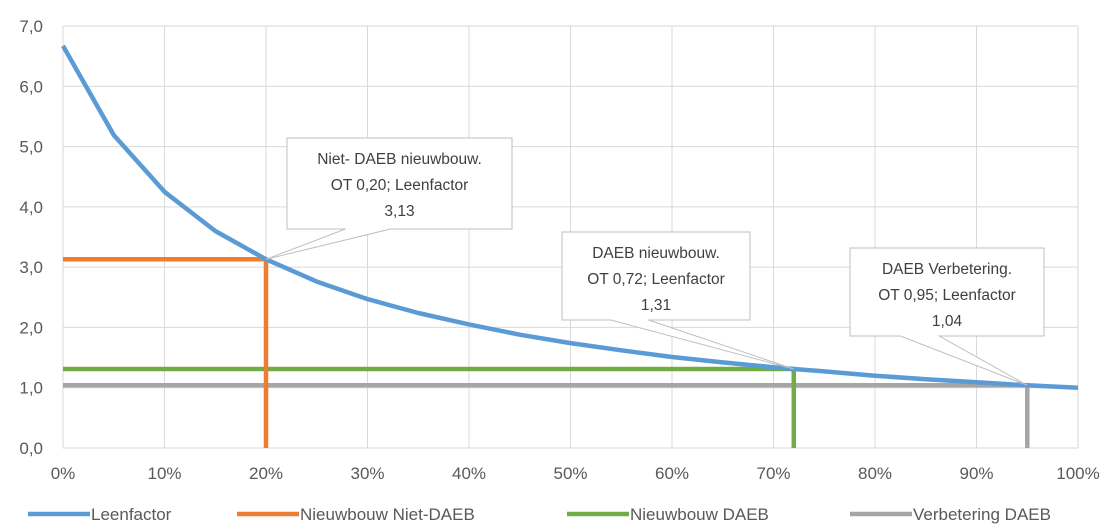 This screenshot has width=1106, height=529. What do you see at coordinates (982, 514) in the screenshot?
I see `legend-label: Verbetering DAEB` at bounding box center [982, 514].